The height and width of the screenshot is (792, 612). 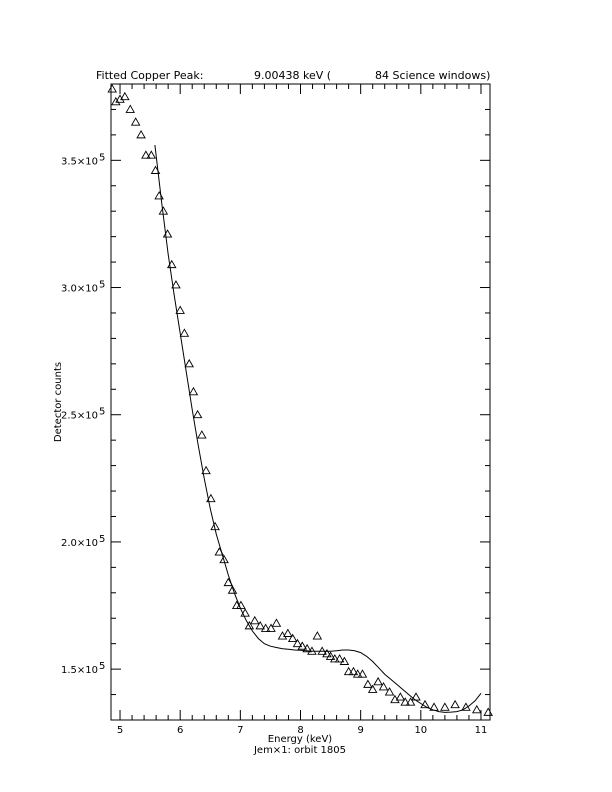 I want to click on y-tick-label: 2.5×10, so click(x=79, y=416).